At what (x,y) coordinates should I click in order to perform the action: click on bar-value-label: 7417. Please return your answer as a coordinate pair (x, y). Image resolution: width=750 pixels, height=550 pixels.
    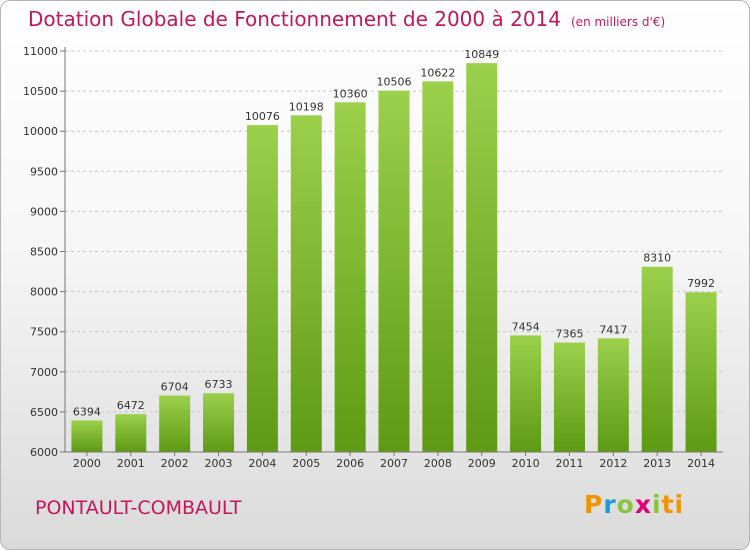
    Looking at the image, I should click on (613, 329).